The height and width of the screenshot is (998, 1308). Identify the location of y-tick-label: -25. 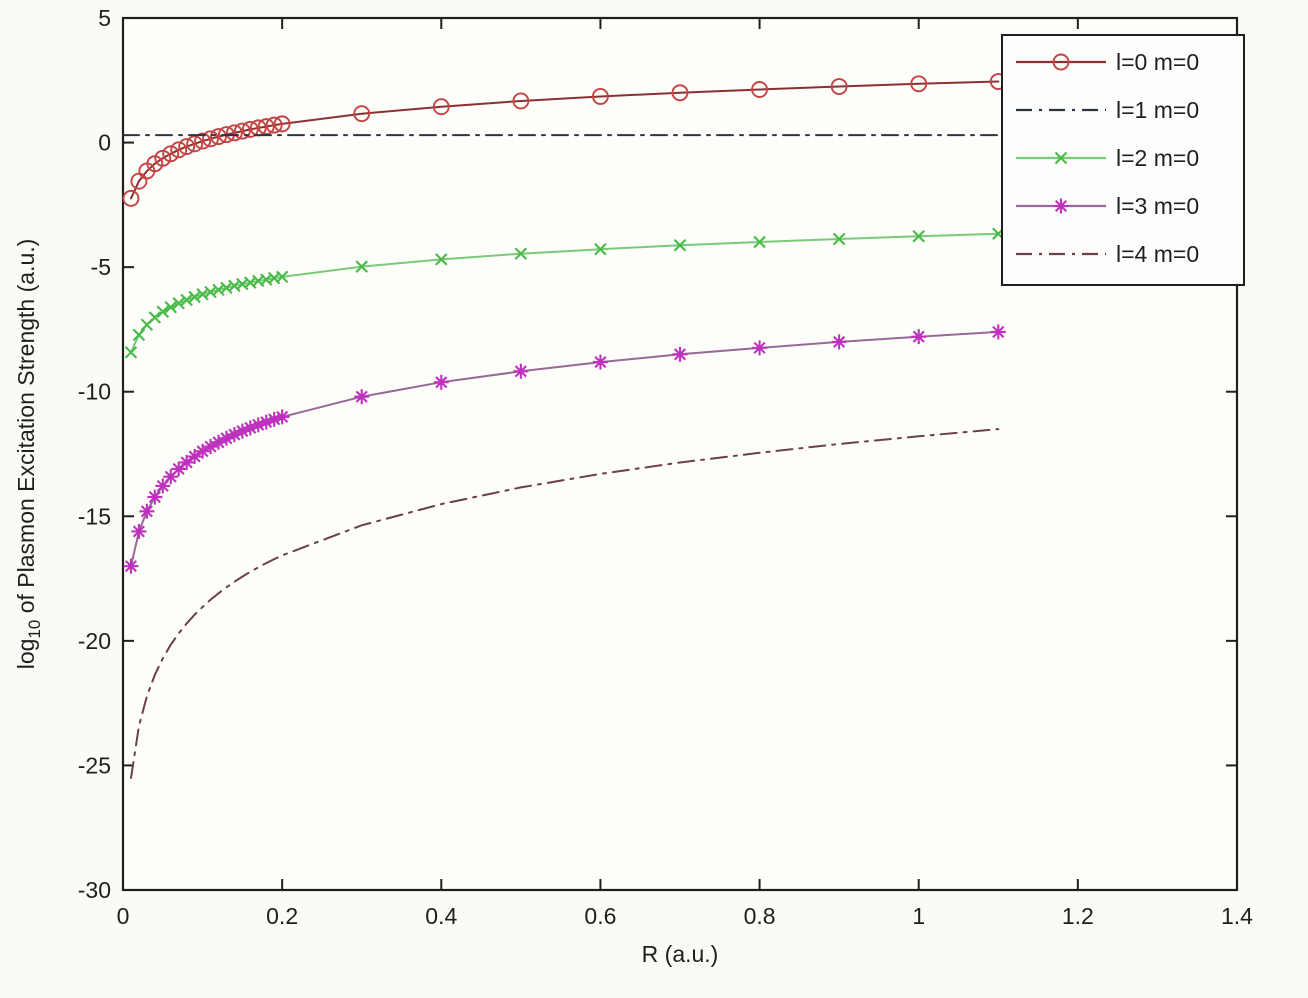
(94, 765).